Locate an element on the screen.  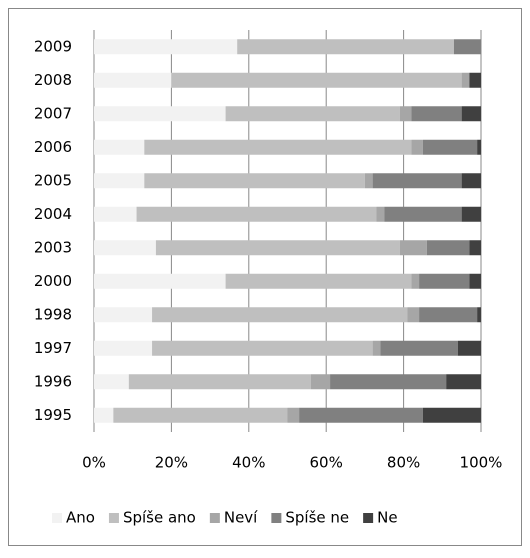
y-tick-label: 1995 is located at coordinates (53, 415).